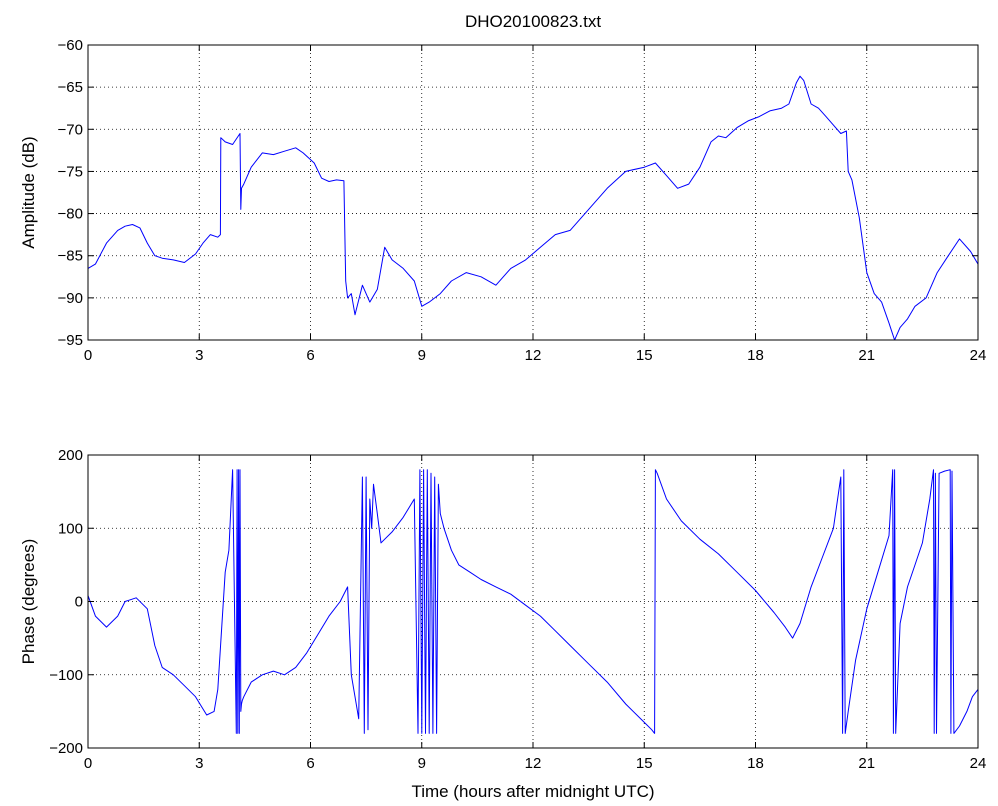  I want to click on phase-y-tick-label: 200, so click(70, 455).